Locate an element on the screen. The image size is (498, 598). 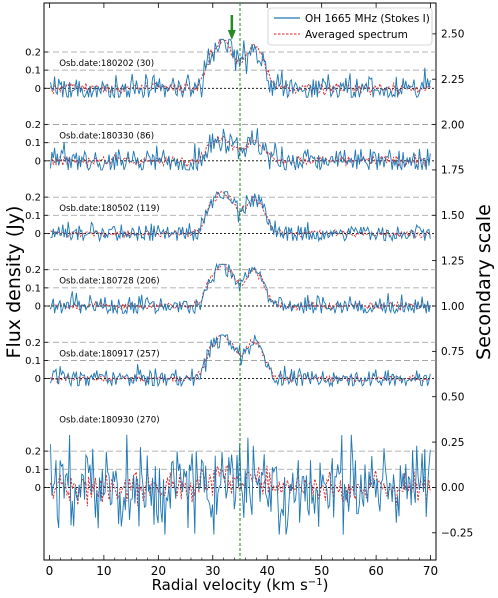
x-axis-label: Radial velocity (km s−1) is located at coordinates (240, 585).